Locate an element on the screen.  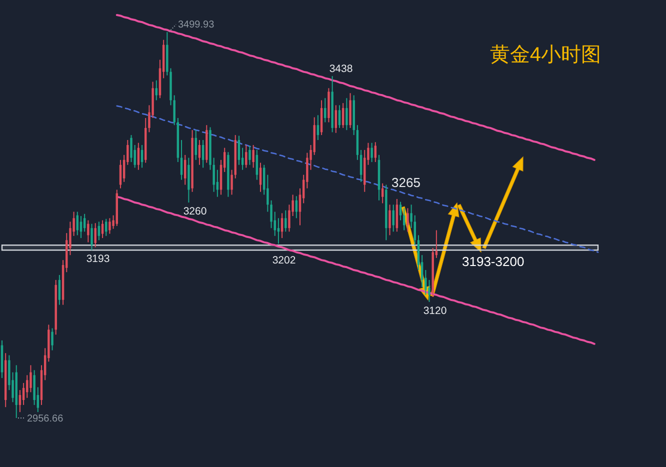
annotation: 3202 is located at coordinates (284, 260).